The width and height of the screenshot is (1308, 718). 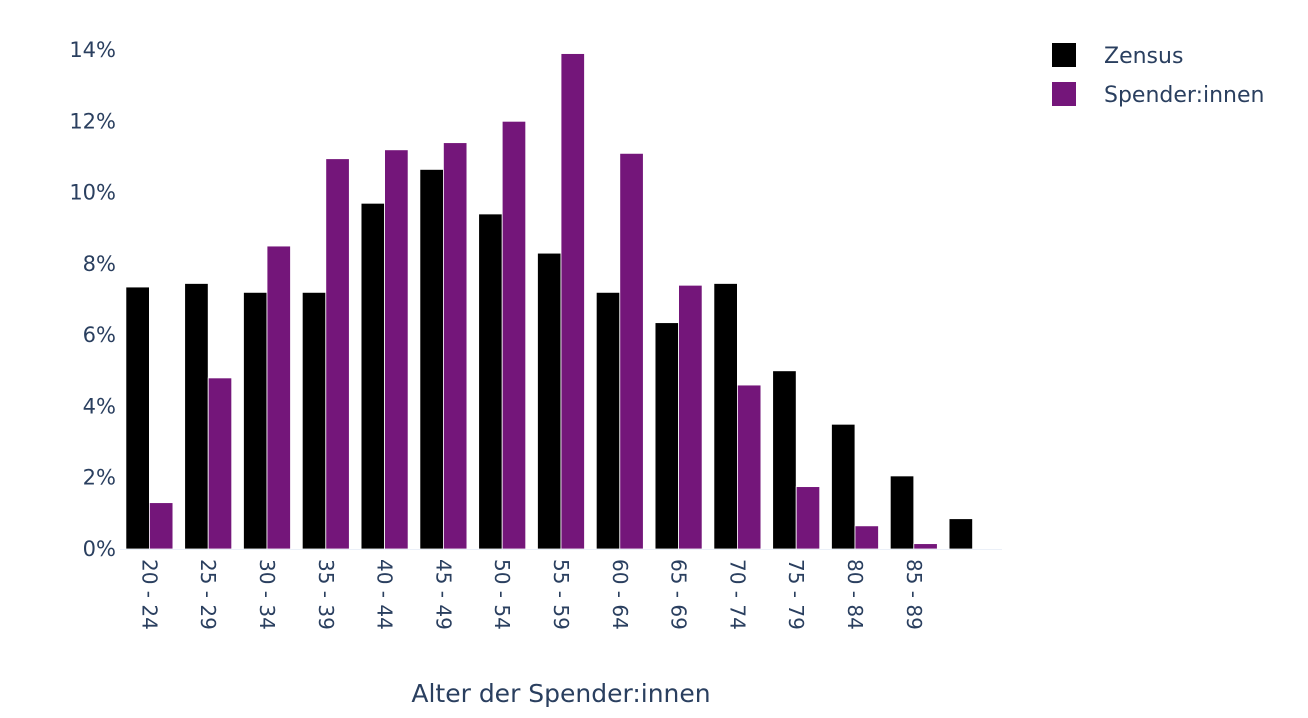 What do you see at coordinates (796, 594) in the screenshot?
I see `x-tick-label: 75 - 79` at bounding box center [796, 594].